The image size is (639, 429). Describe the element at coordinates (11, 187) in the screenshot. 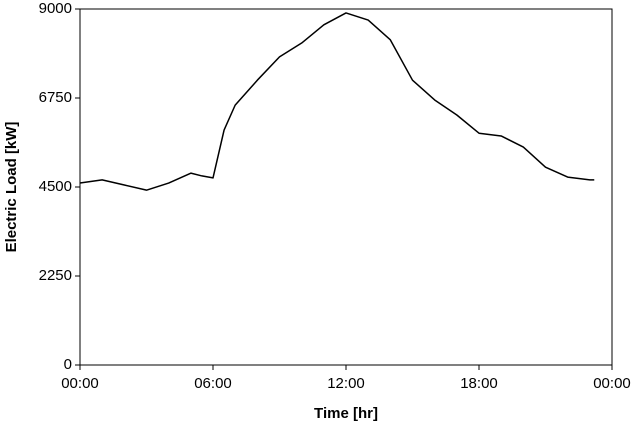

I see `y-axis-title: Electric Load [kW]` at that location.